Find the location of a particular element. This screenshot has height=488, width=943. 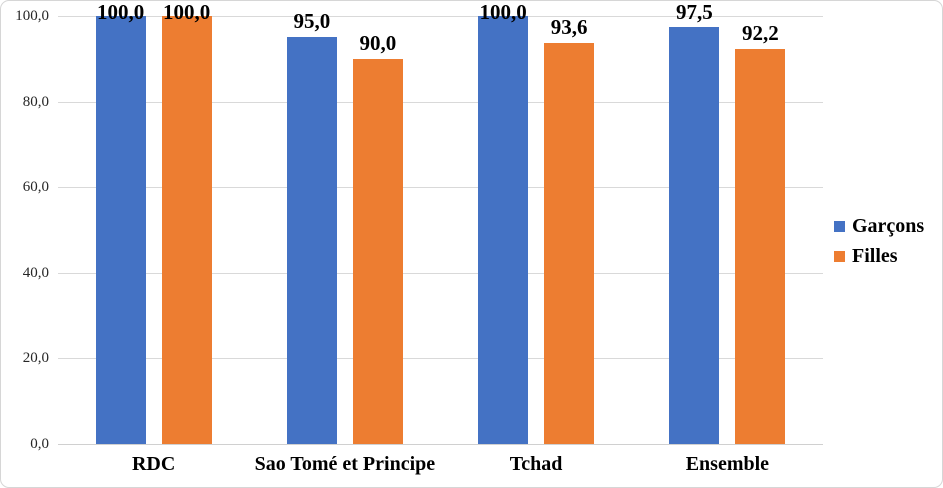

legend-label: Filles is located at coordinates (875, 256).